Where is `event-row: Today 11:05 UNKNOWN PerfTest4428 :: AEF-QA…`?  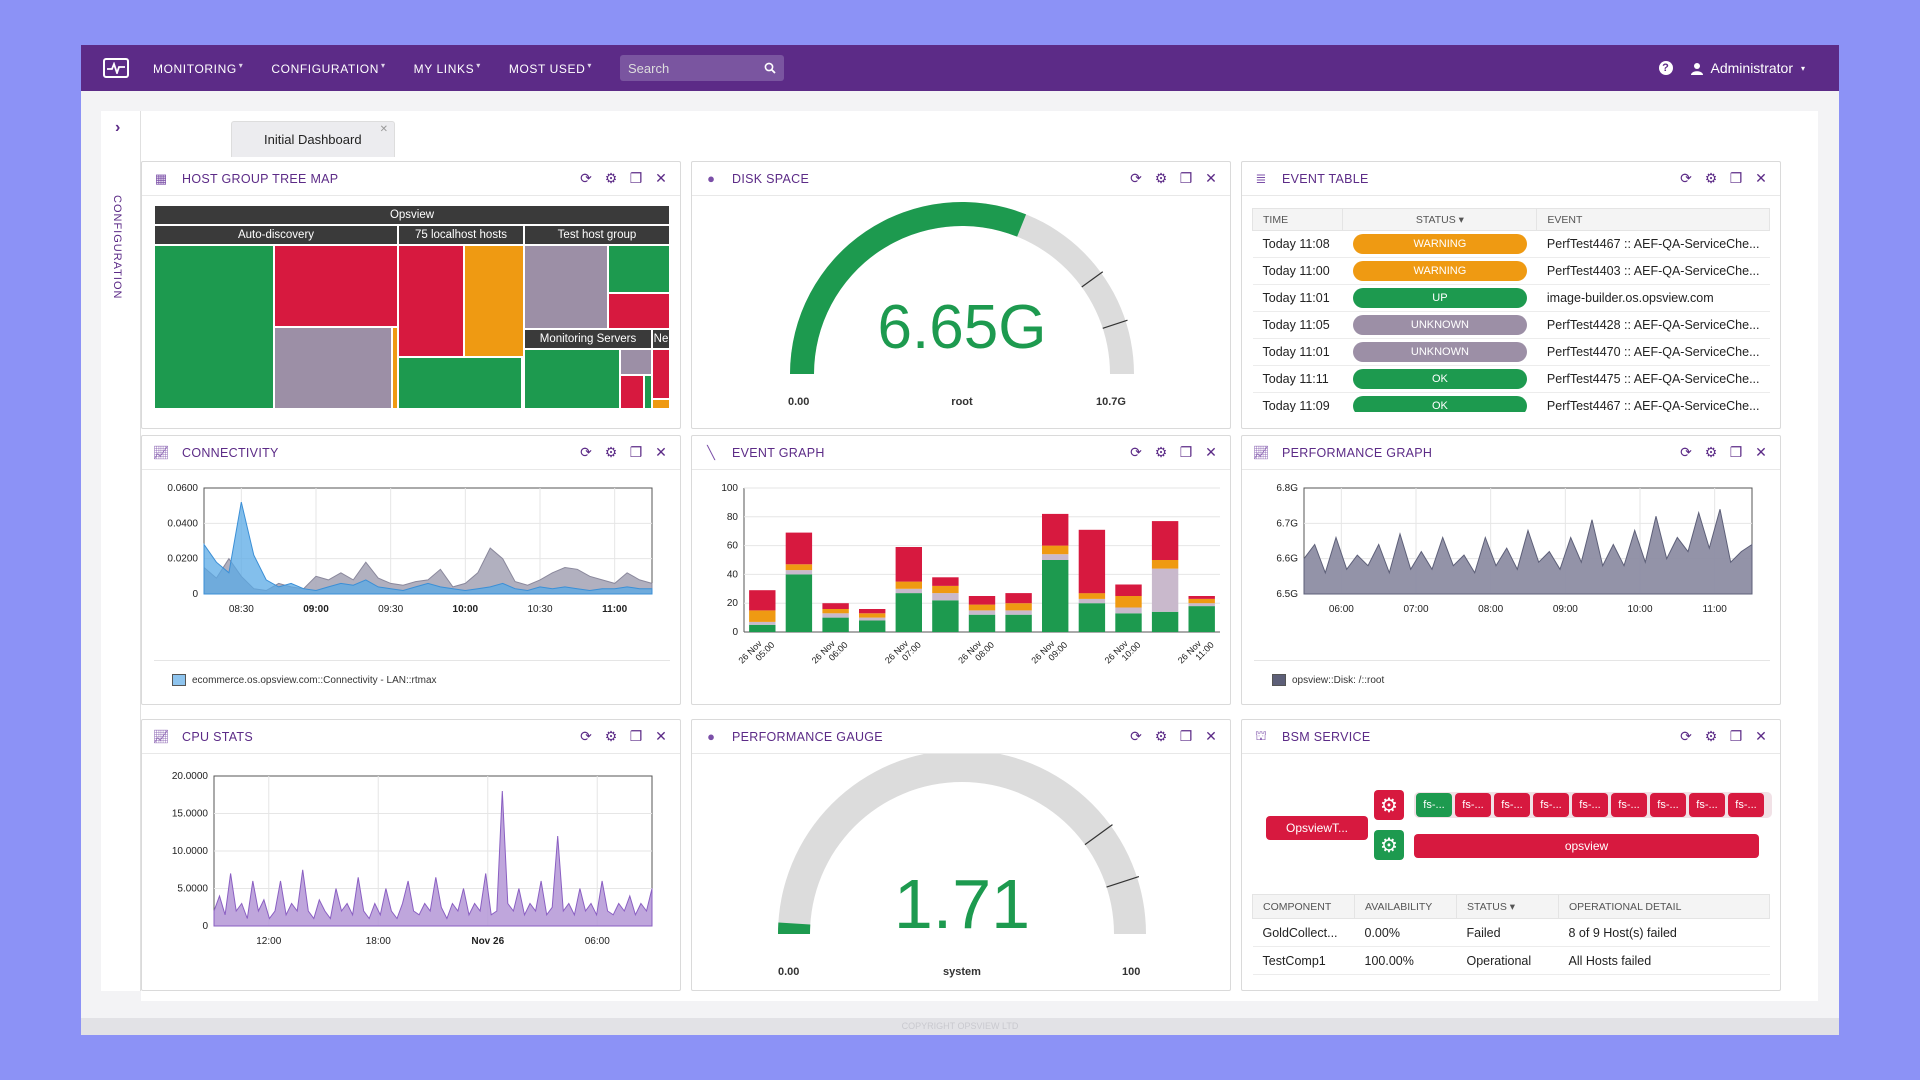
event-row: Today 11:05 UNKNOWN PerfTest4428 :: AEF-QA… is located at coordinates (1511, 325).